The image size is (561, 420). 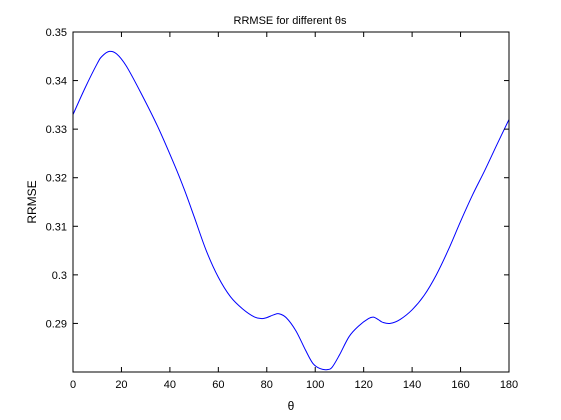 What do you see at coordinates (291, 406) in the screenshot?
I see `x-axis-title: θ` at bounding box center [291, 406].